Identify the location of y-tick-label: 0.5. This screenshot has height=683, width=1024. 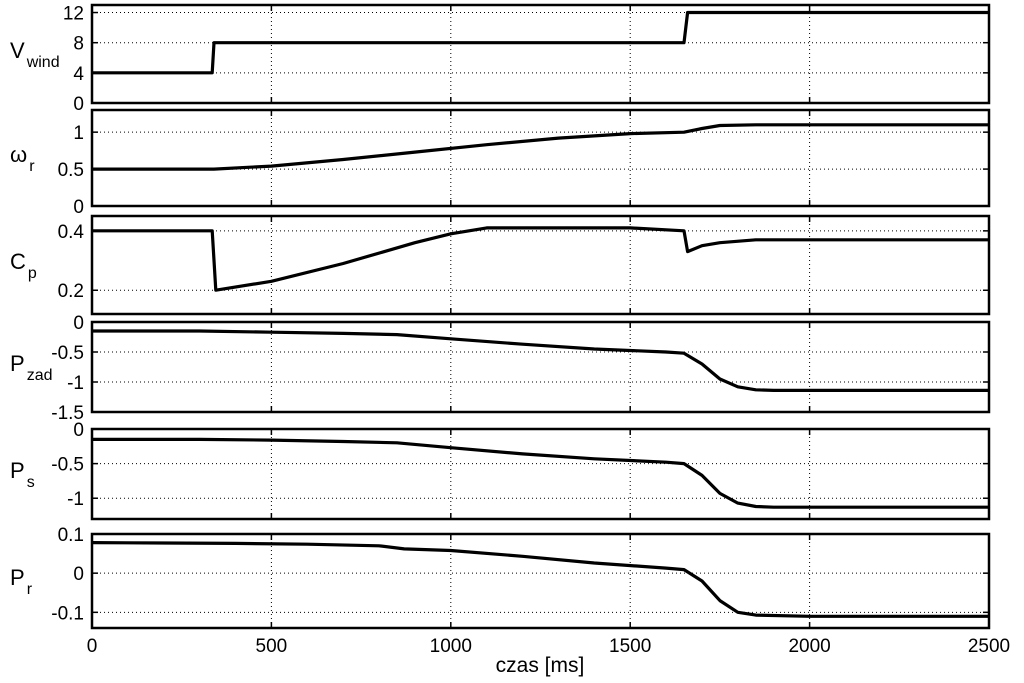
(71, 170).